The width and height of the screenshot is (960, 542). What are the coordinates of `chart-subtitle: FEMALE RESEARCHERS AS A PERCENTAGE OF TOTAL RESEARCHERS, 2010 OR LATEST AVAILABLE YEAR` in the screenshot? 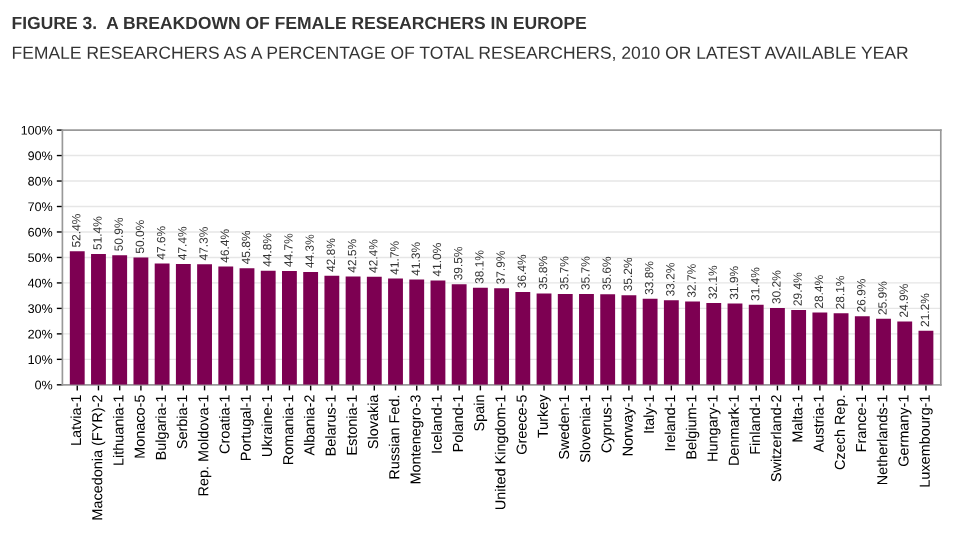 It's located at (460, 53).